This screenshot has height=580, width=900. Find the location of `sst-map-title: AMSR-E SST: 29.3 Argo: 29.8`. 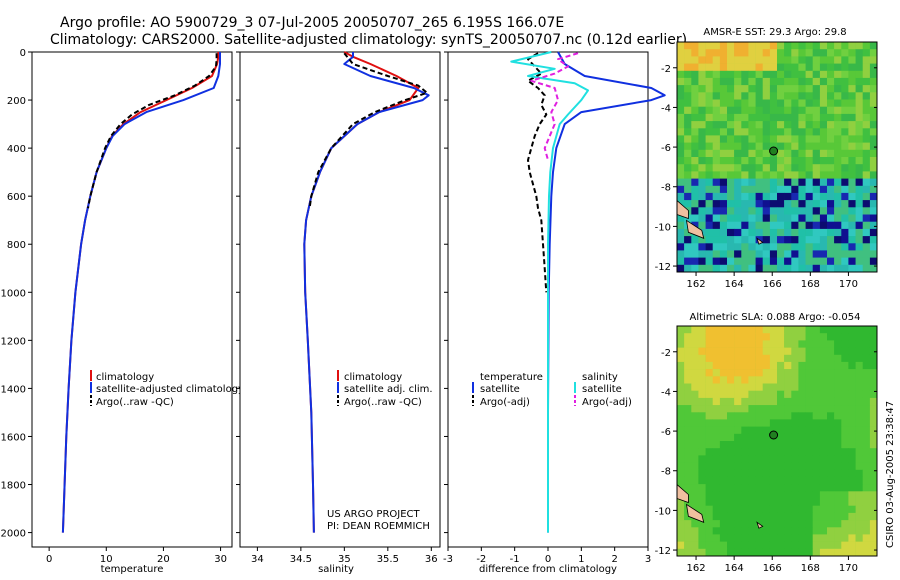

sst-map-title: AMSR-E SST: 29.3 Argo: 29.8 is located at coordinates (774, 32).